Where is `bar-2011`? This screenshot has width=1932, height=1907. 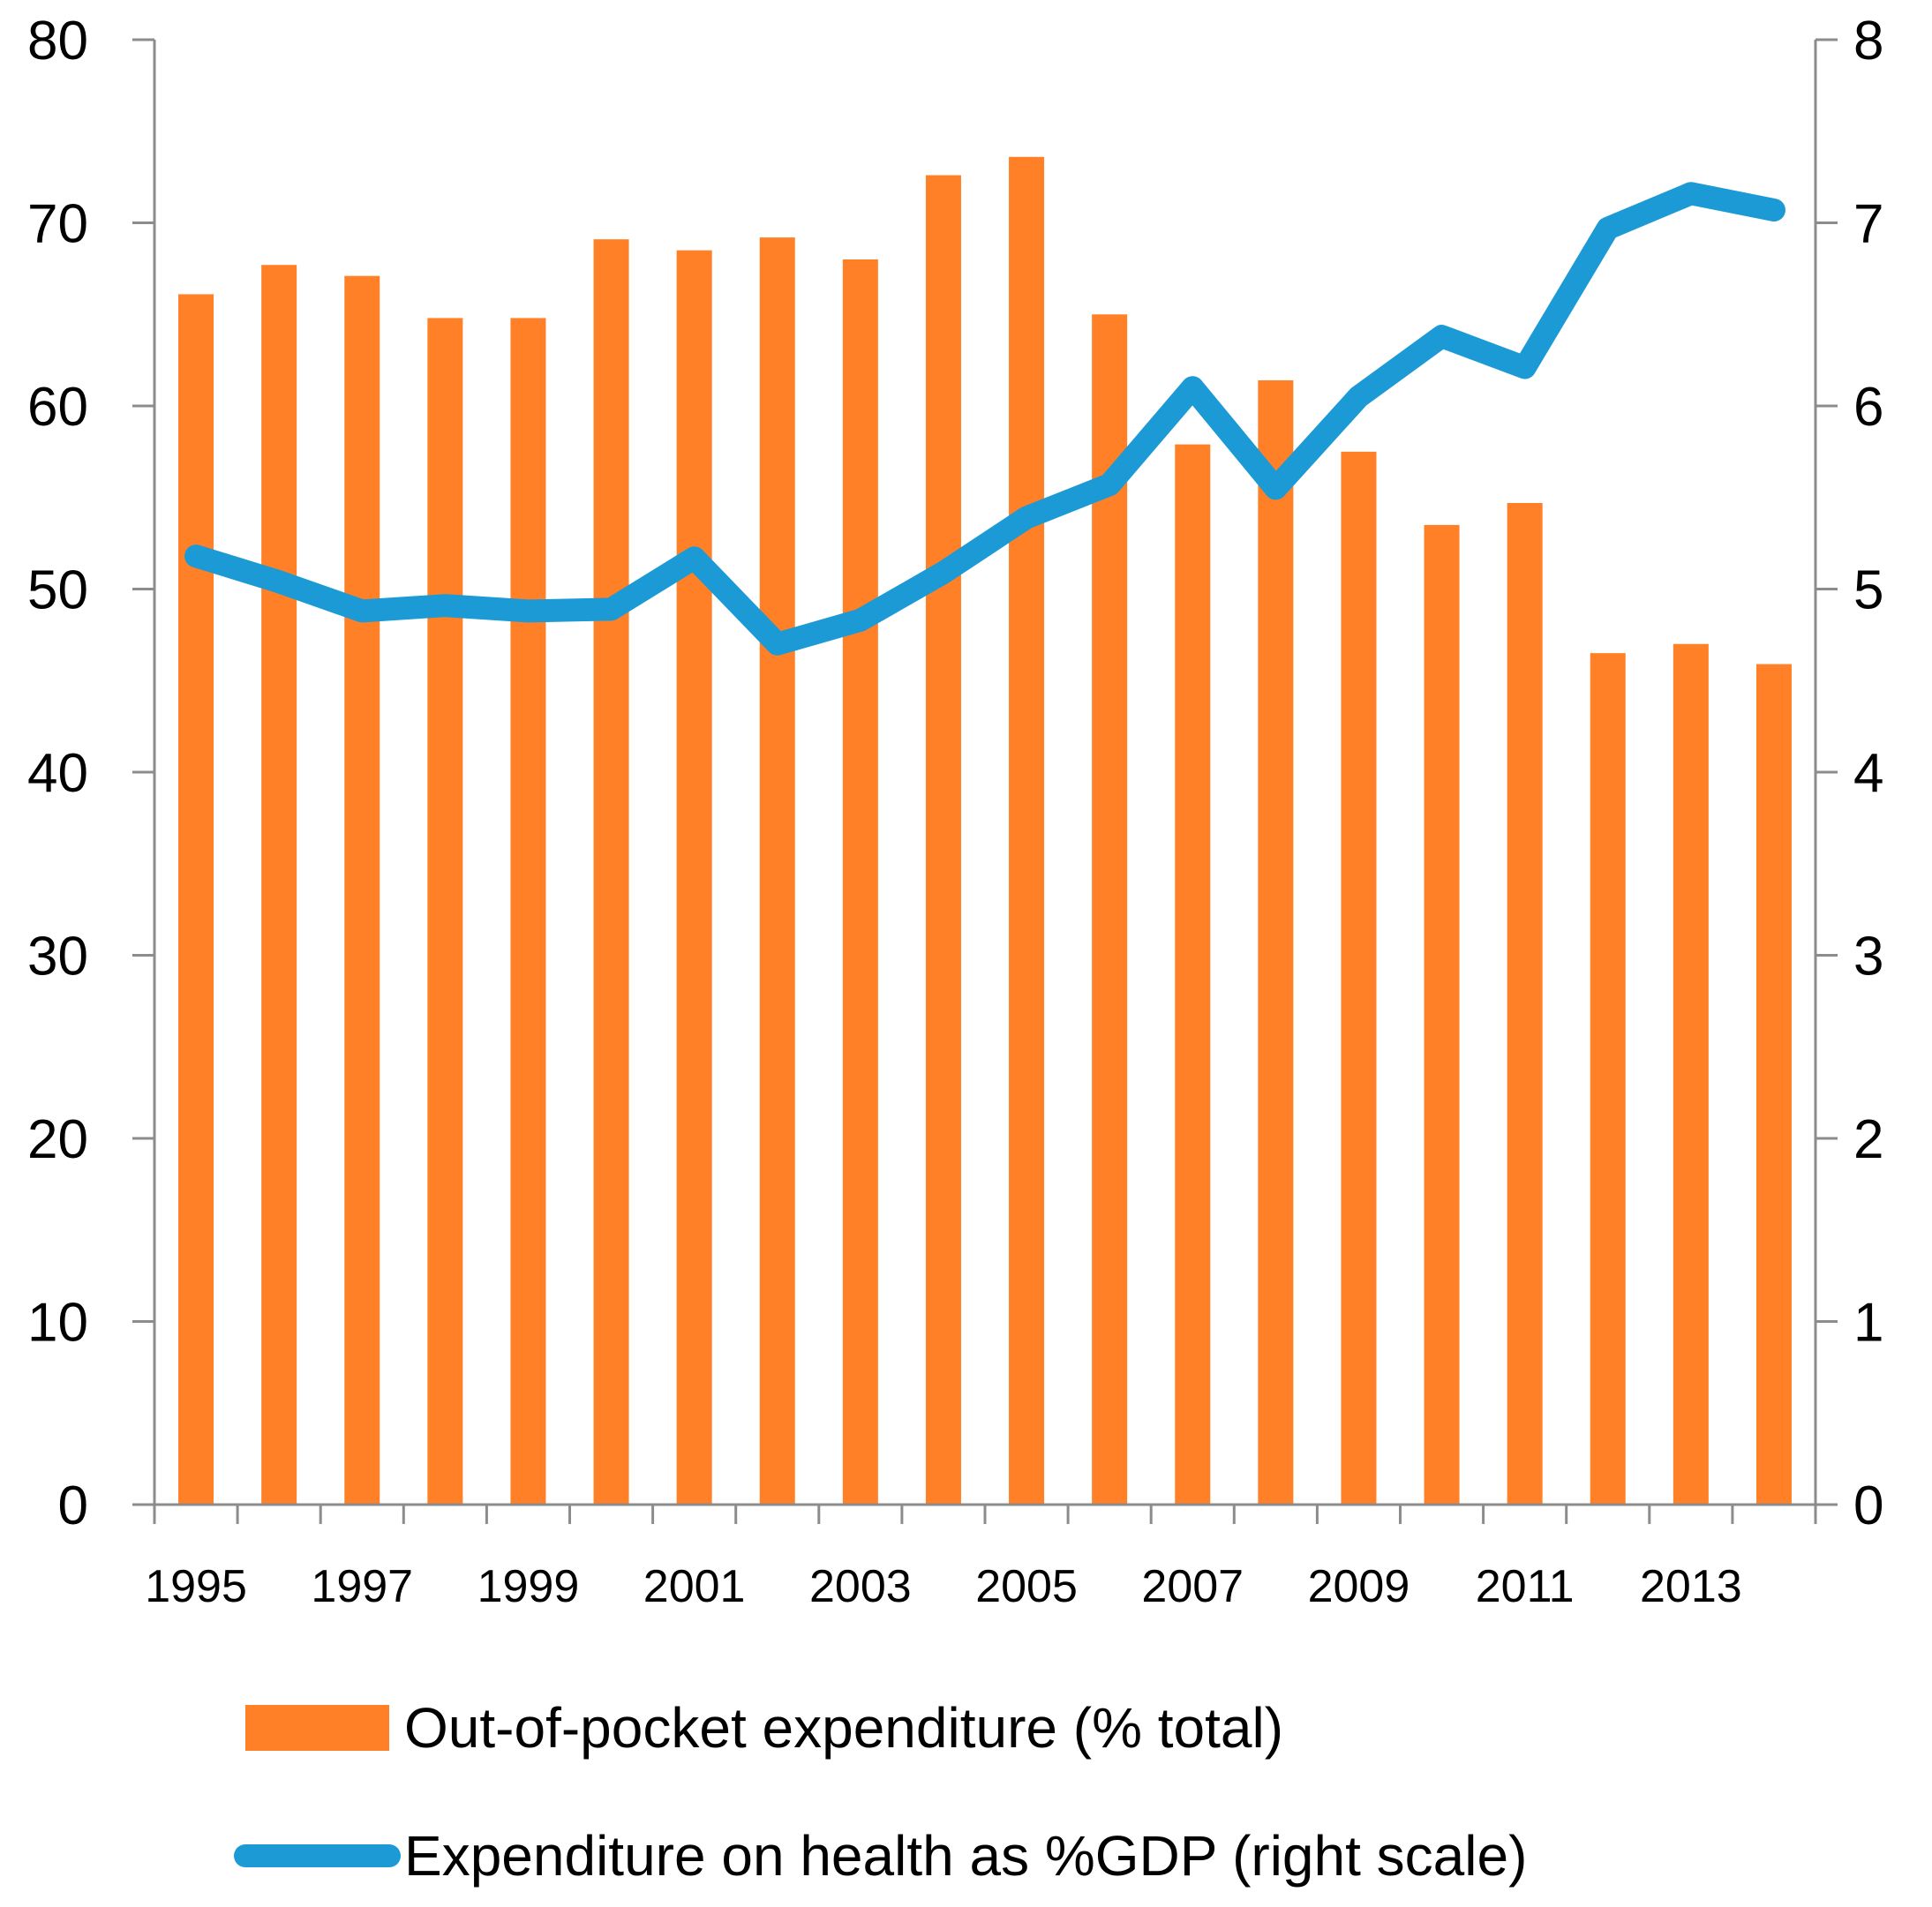 bar-2011 is located at coordinates (1525, 1003).